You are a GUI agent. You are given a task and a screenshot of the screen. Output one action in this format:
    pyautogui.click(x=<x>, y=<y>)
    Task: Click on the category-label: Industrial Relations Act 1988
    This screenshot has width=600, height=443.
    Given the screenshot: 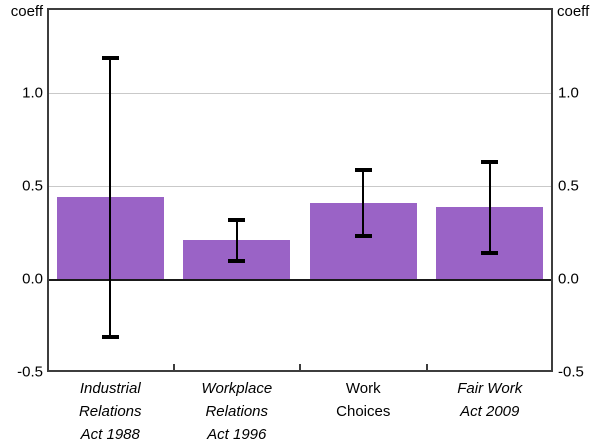 What is the action you would take?
    pyautogui.click(x=110, y=410)
    